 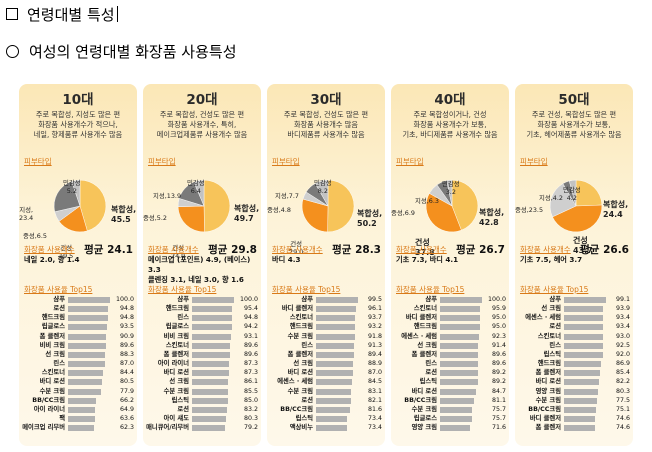 What do you see at coordinates (202, 410) in the screenshot?
I see `bar-row: 로션 83.2` at bounding box center [202, 410].